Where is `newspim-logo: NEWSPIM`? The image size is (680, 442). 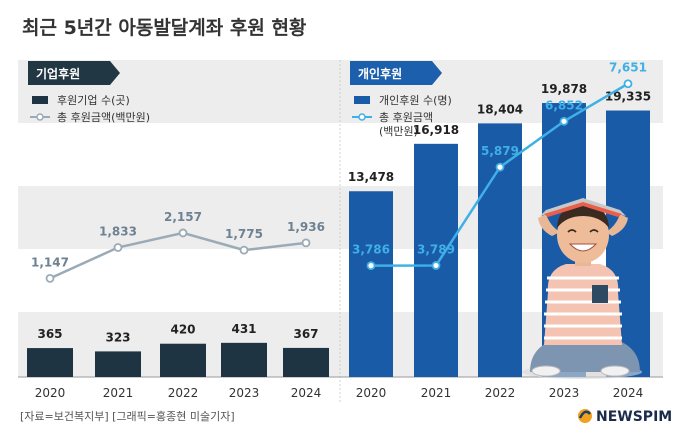 newspim-logo: NEWSPIM is located at coordinates (625, 417).